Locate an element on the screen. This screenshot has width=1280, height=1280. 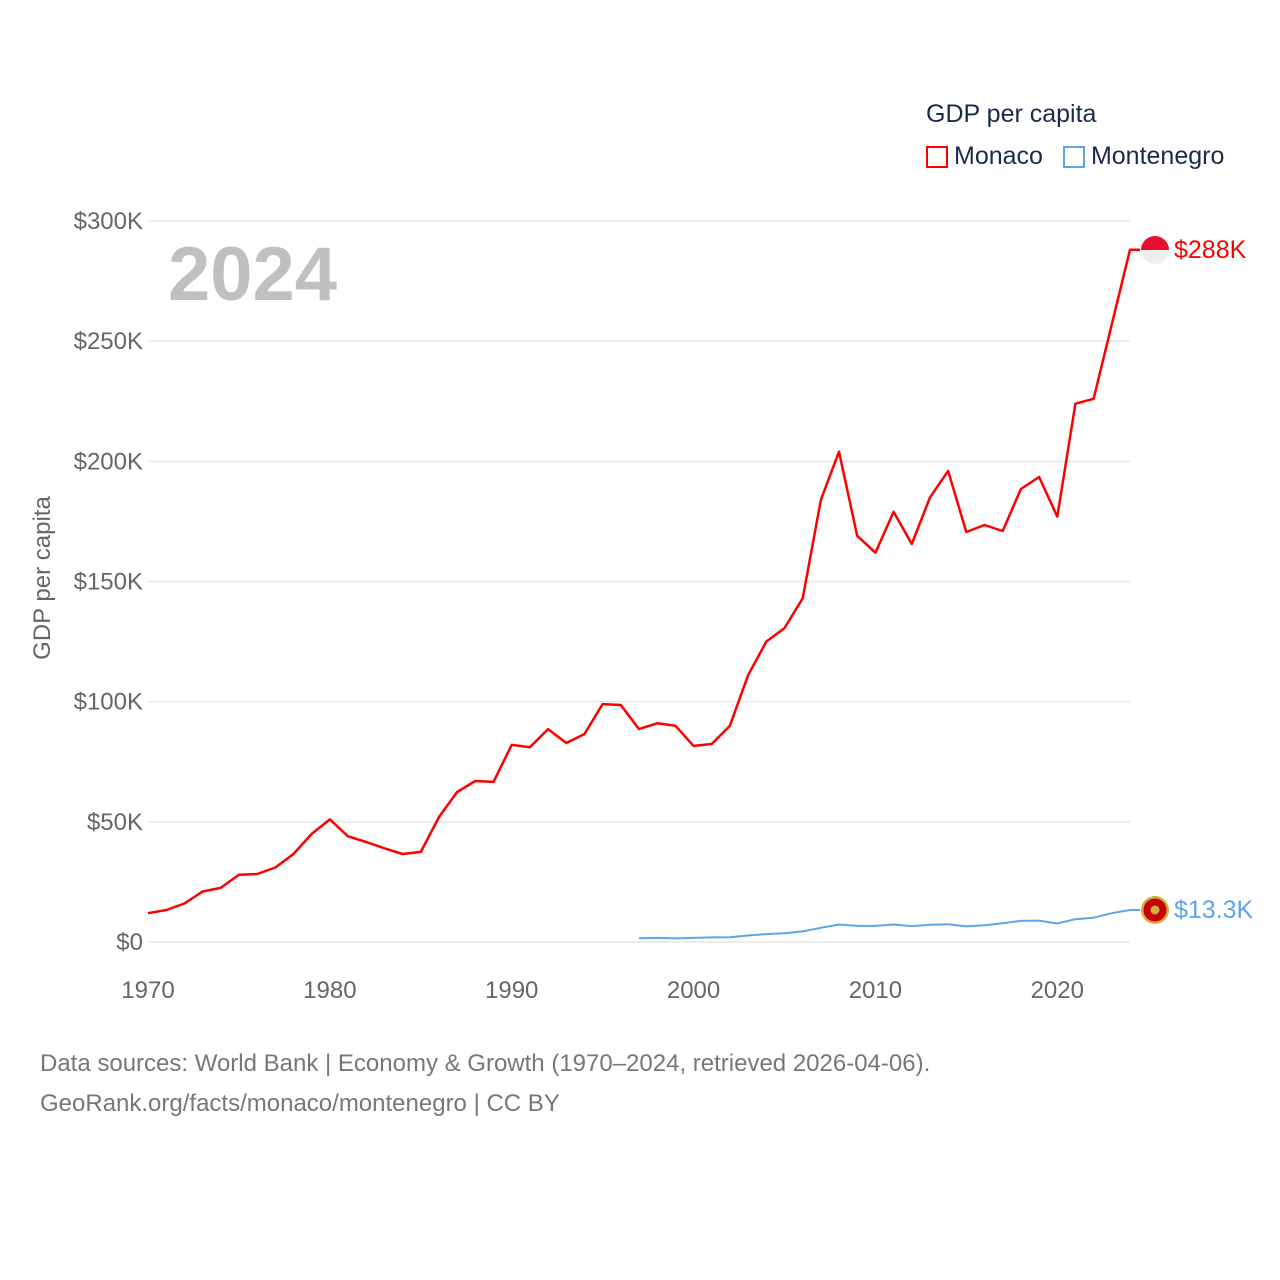
year-watermark: 2024 is located at coordinates (252, 274).